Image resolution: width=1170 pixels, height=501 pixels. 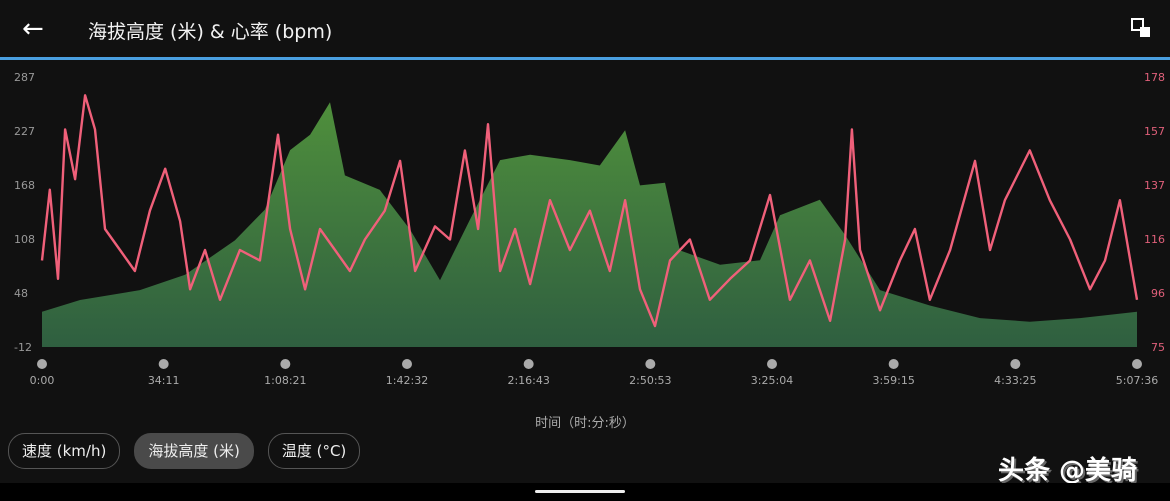 What do you see at coordinates (314, 451) in the screenshot?
I see `chip-temperature: 温度 (°C)` at bounding box center [314, 451].